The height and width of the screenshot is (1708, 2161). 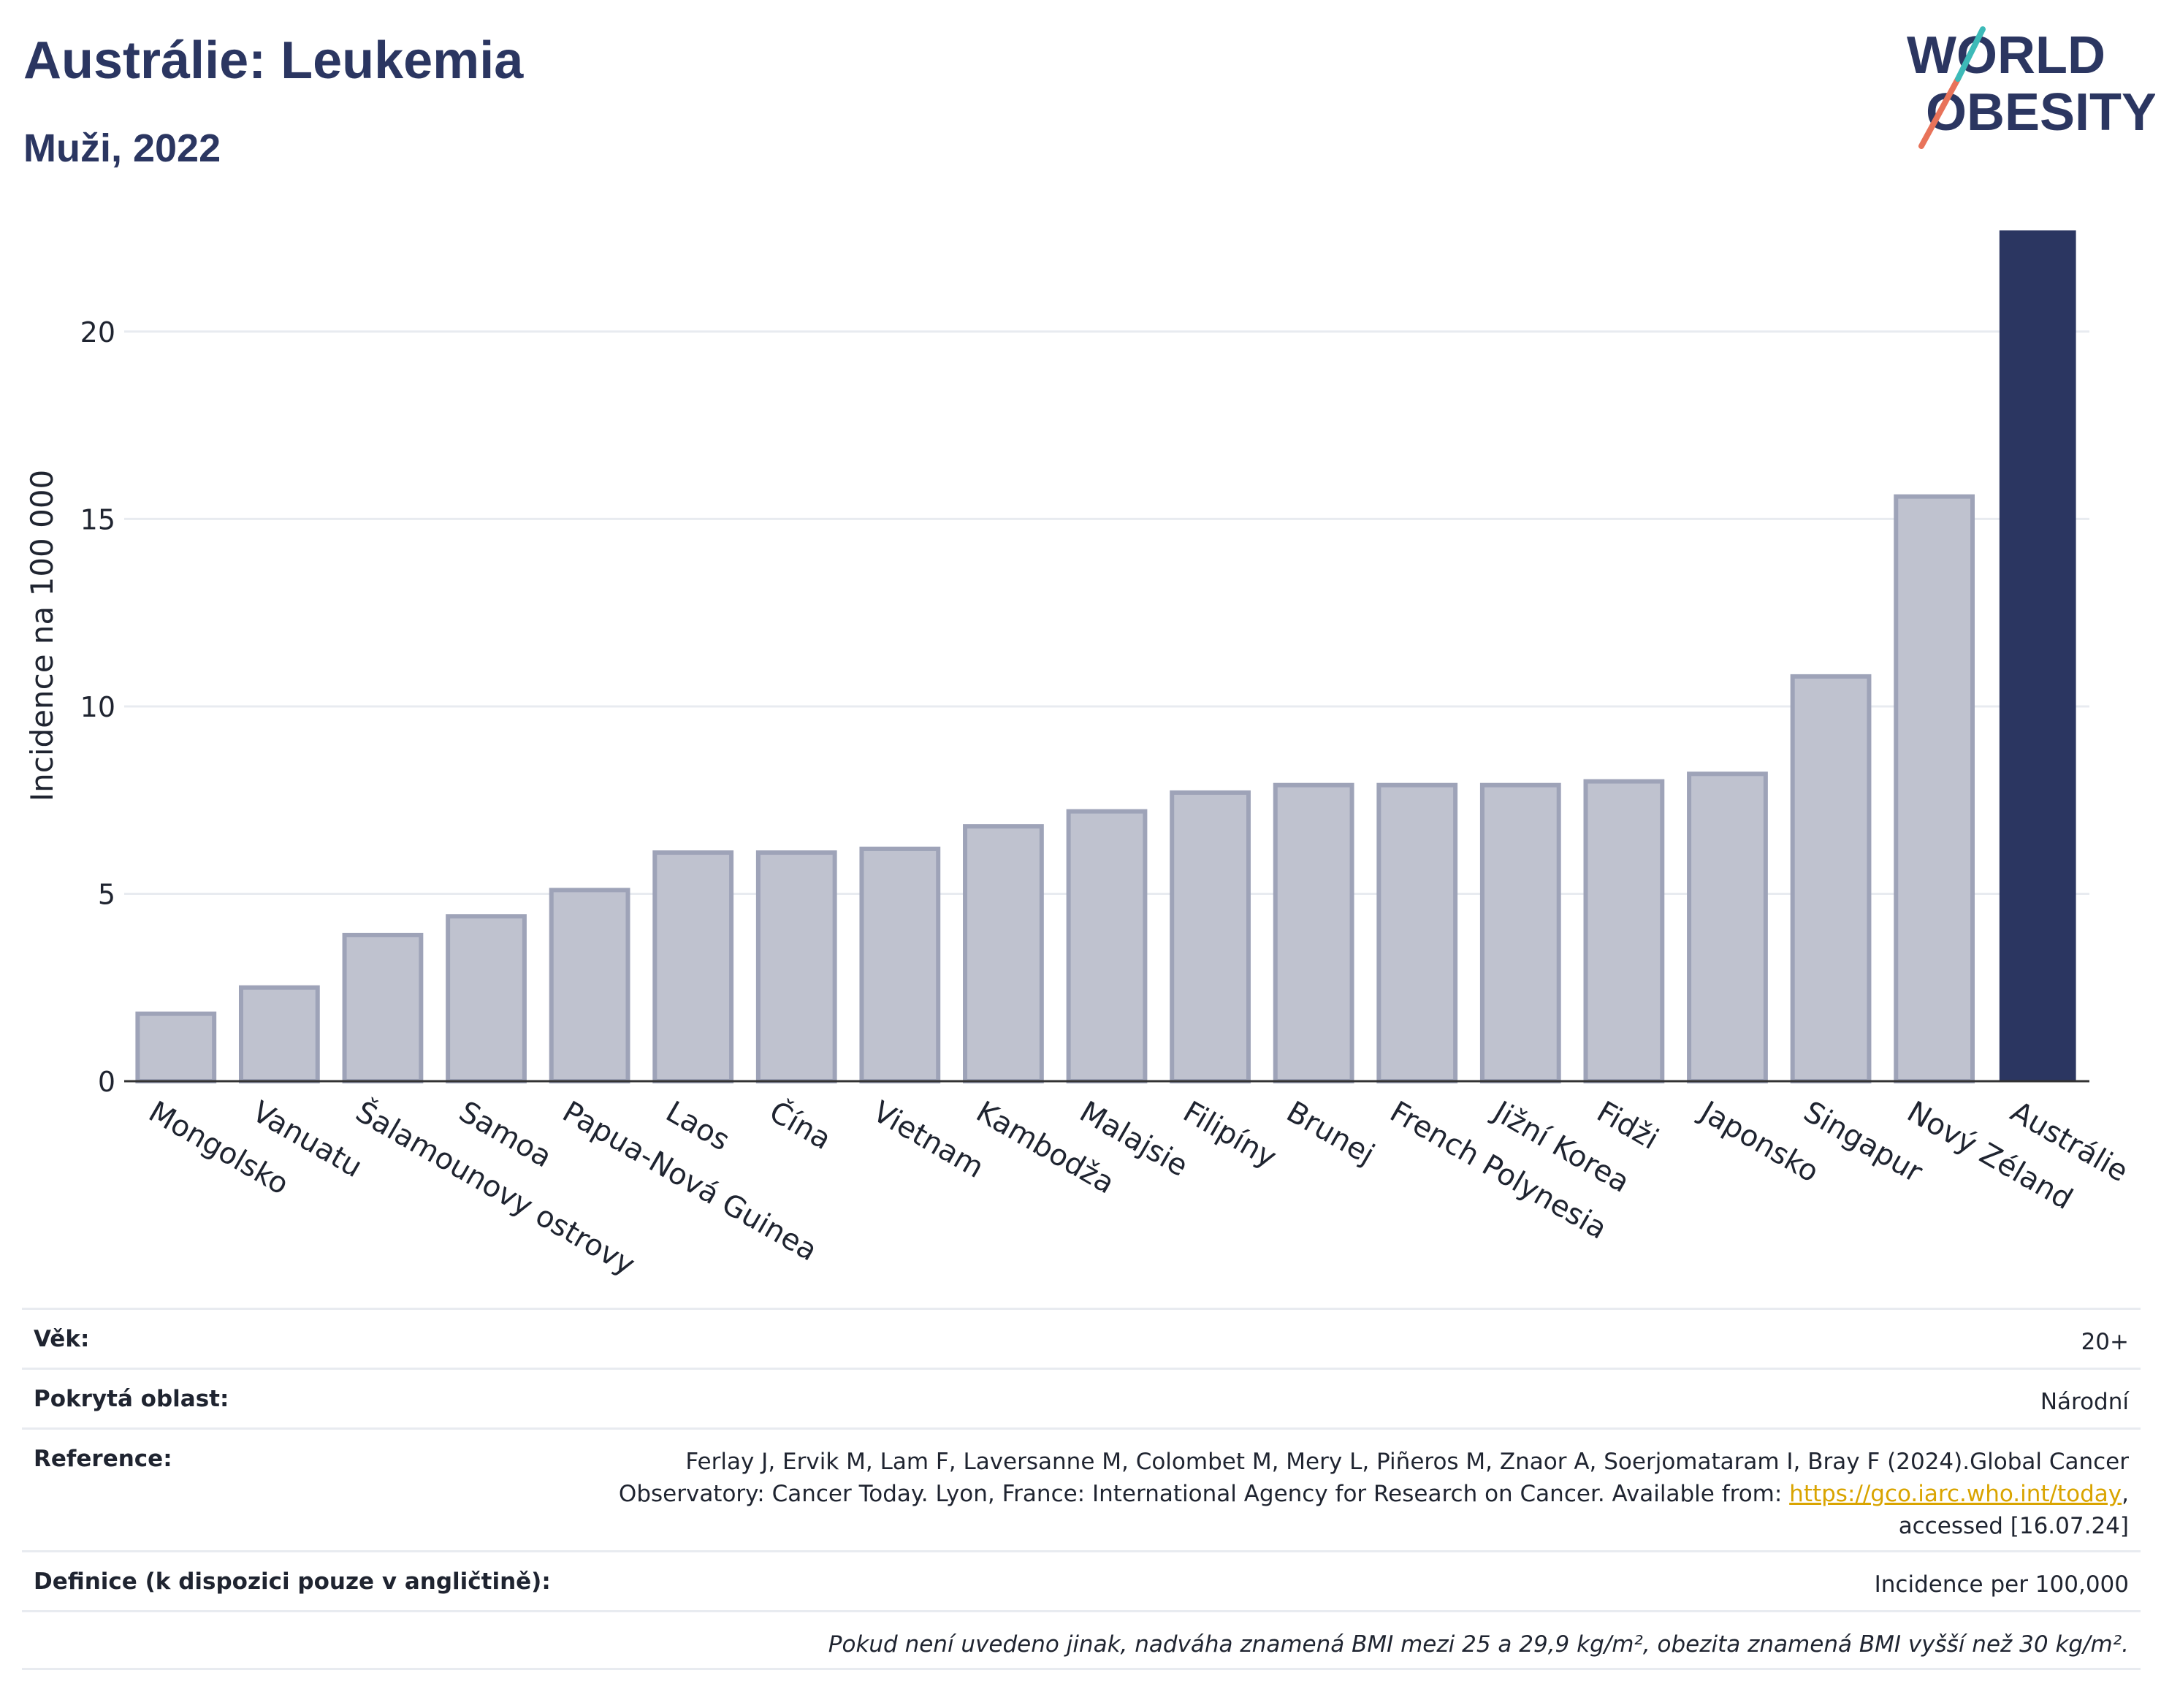 What do you see at coordinates (1939, 113) in the screenshot?
I see `logo-slash-red` at bounding box center [1939, 113].